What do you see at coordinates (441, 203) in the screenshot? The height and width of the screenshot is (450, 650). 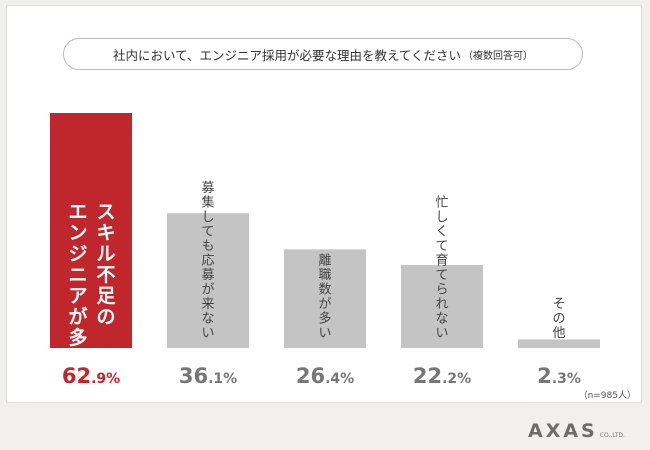 I see `svg-text: 忙` at bounding box center [441, 203].